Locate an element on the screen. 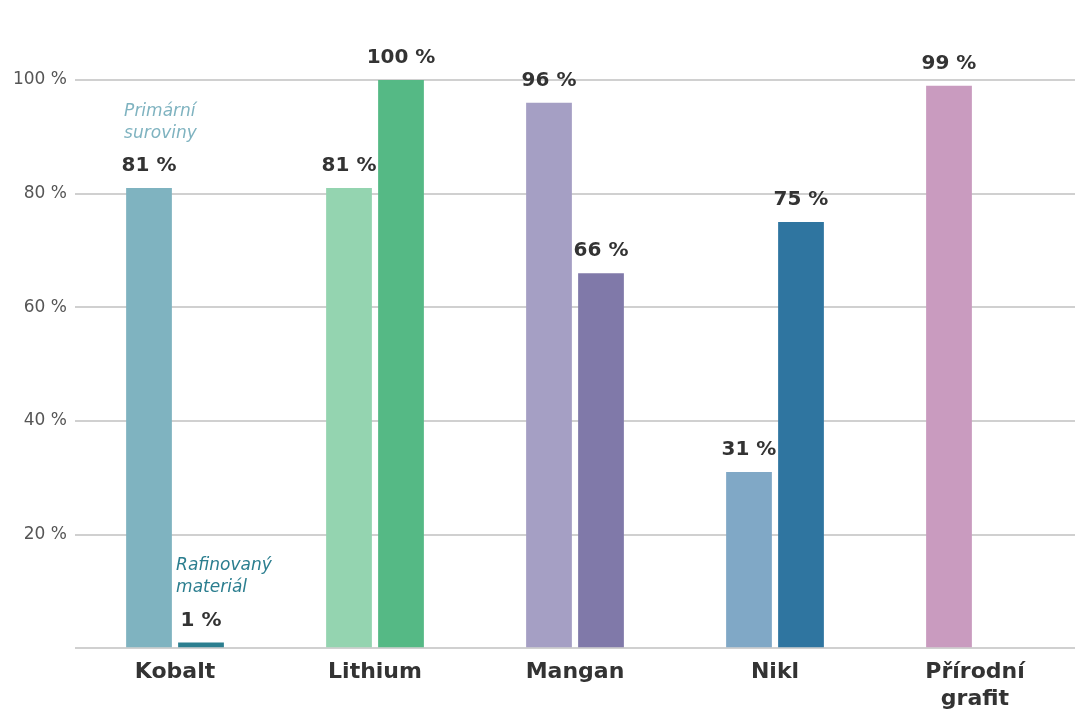 The height and width of the screenshot is (720, 1085). data-label: 96 % is located at coordinates (549, 78).